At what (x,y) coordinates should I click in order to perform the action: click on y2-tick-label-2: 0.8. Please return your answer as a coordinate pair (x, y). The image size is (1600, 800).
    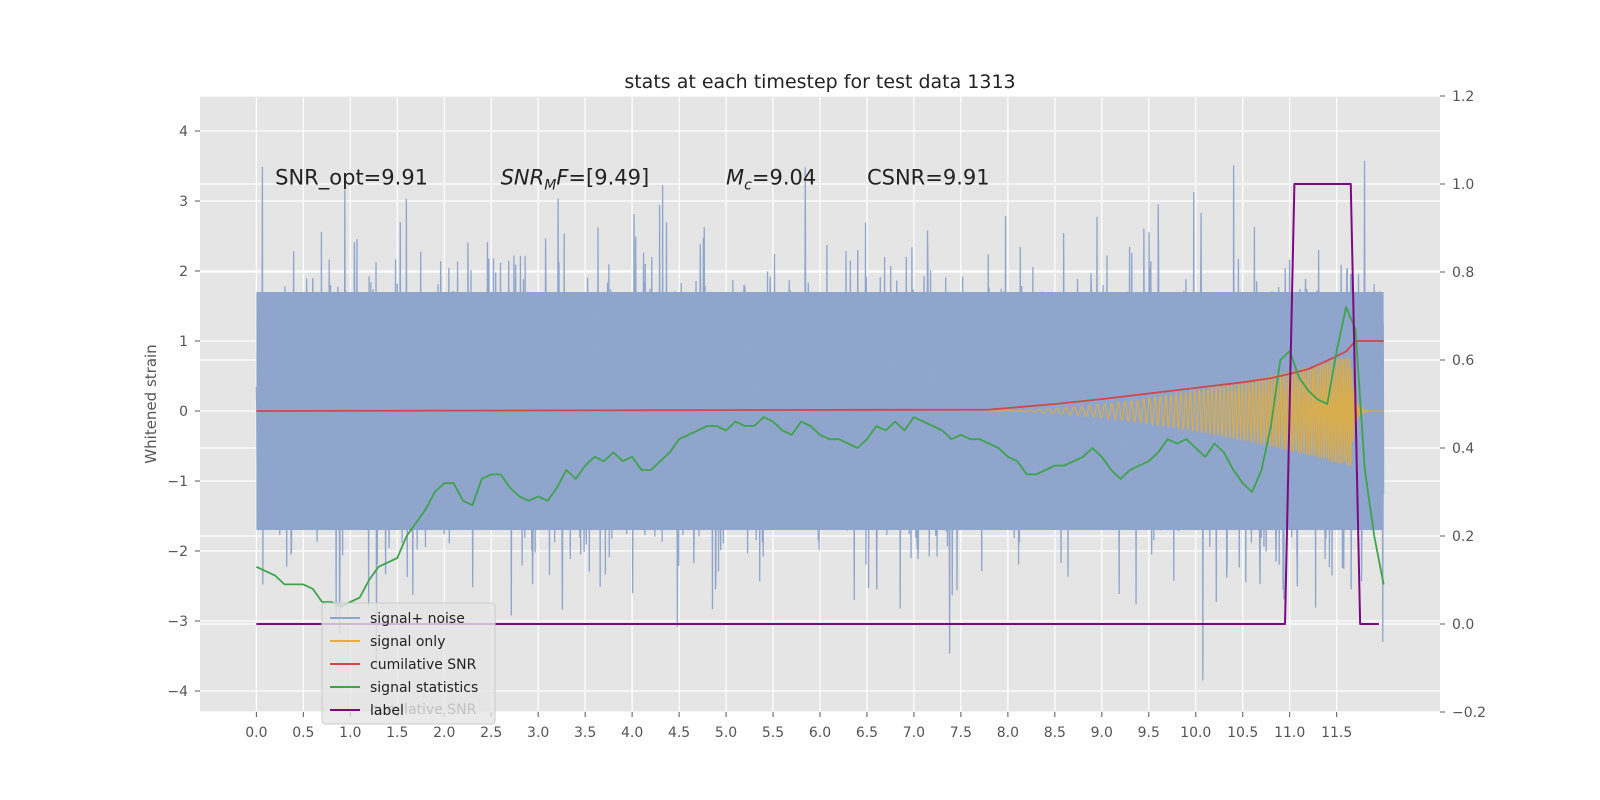
    Looking at the image, I should click on (1463, 273).